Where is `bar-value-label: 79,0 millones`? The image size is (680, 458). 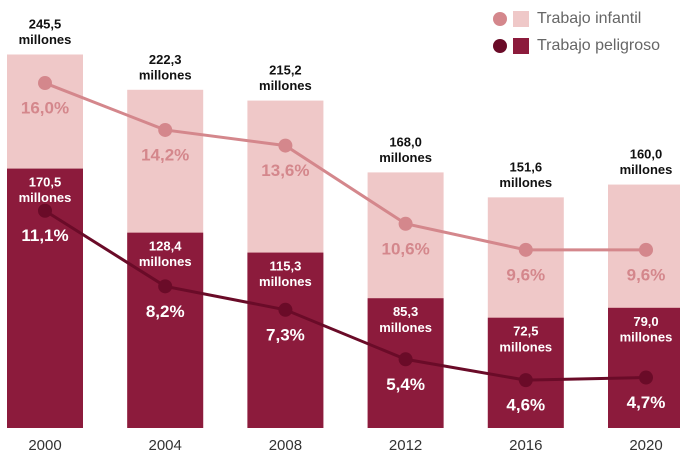 bar-value-label: 79,0 millones is located at coordinates (646, 329).